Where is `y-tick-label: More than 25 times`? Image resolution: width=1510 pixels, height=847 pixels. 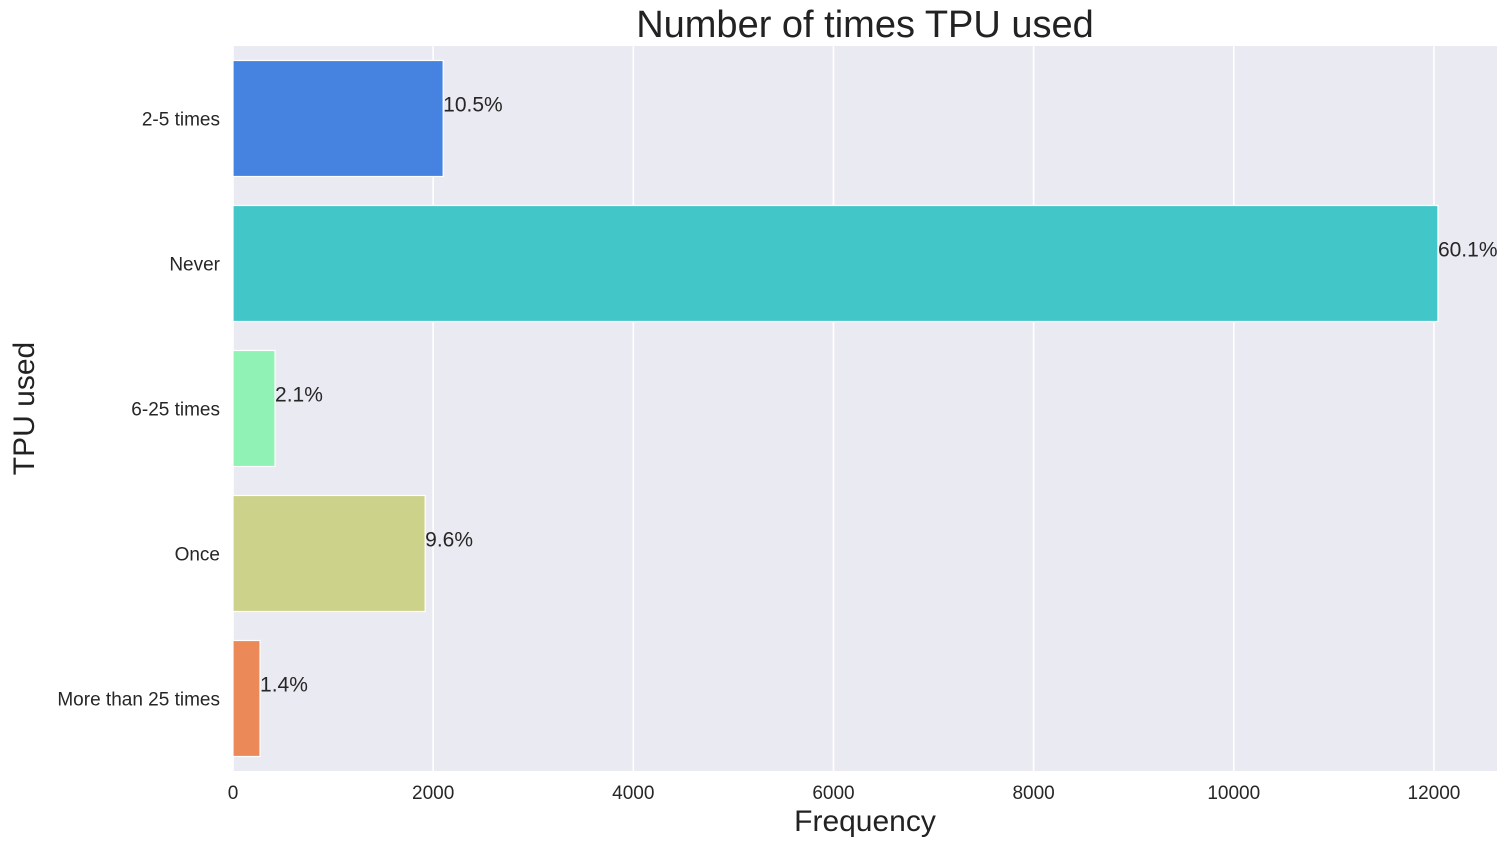 y-tick-label: More than 25 times is located at coordinates (138, 700).